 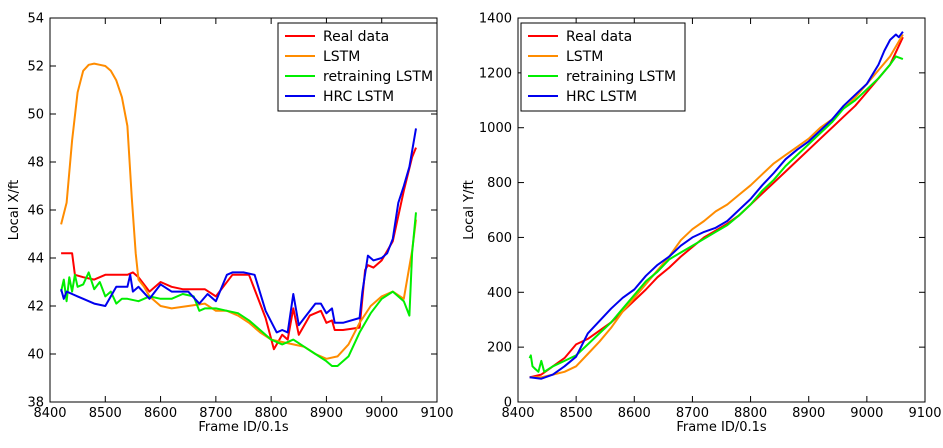 What do you see at coordinates (35, 67) in the screenshot?
I see `y-tick-label: 52` at bounding box center [35, 67].